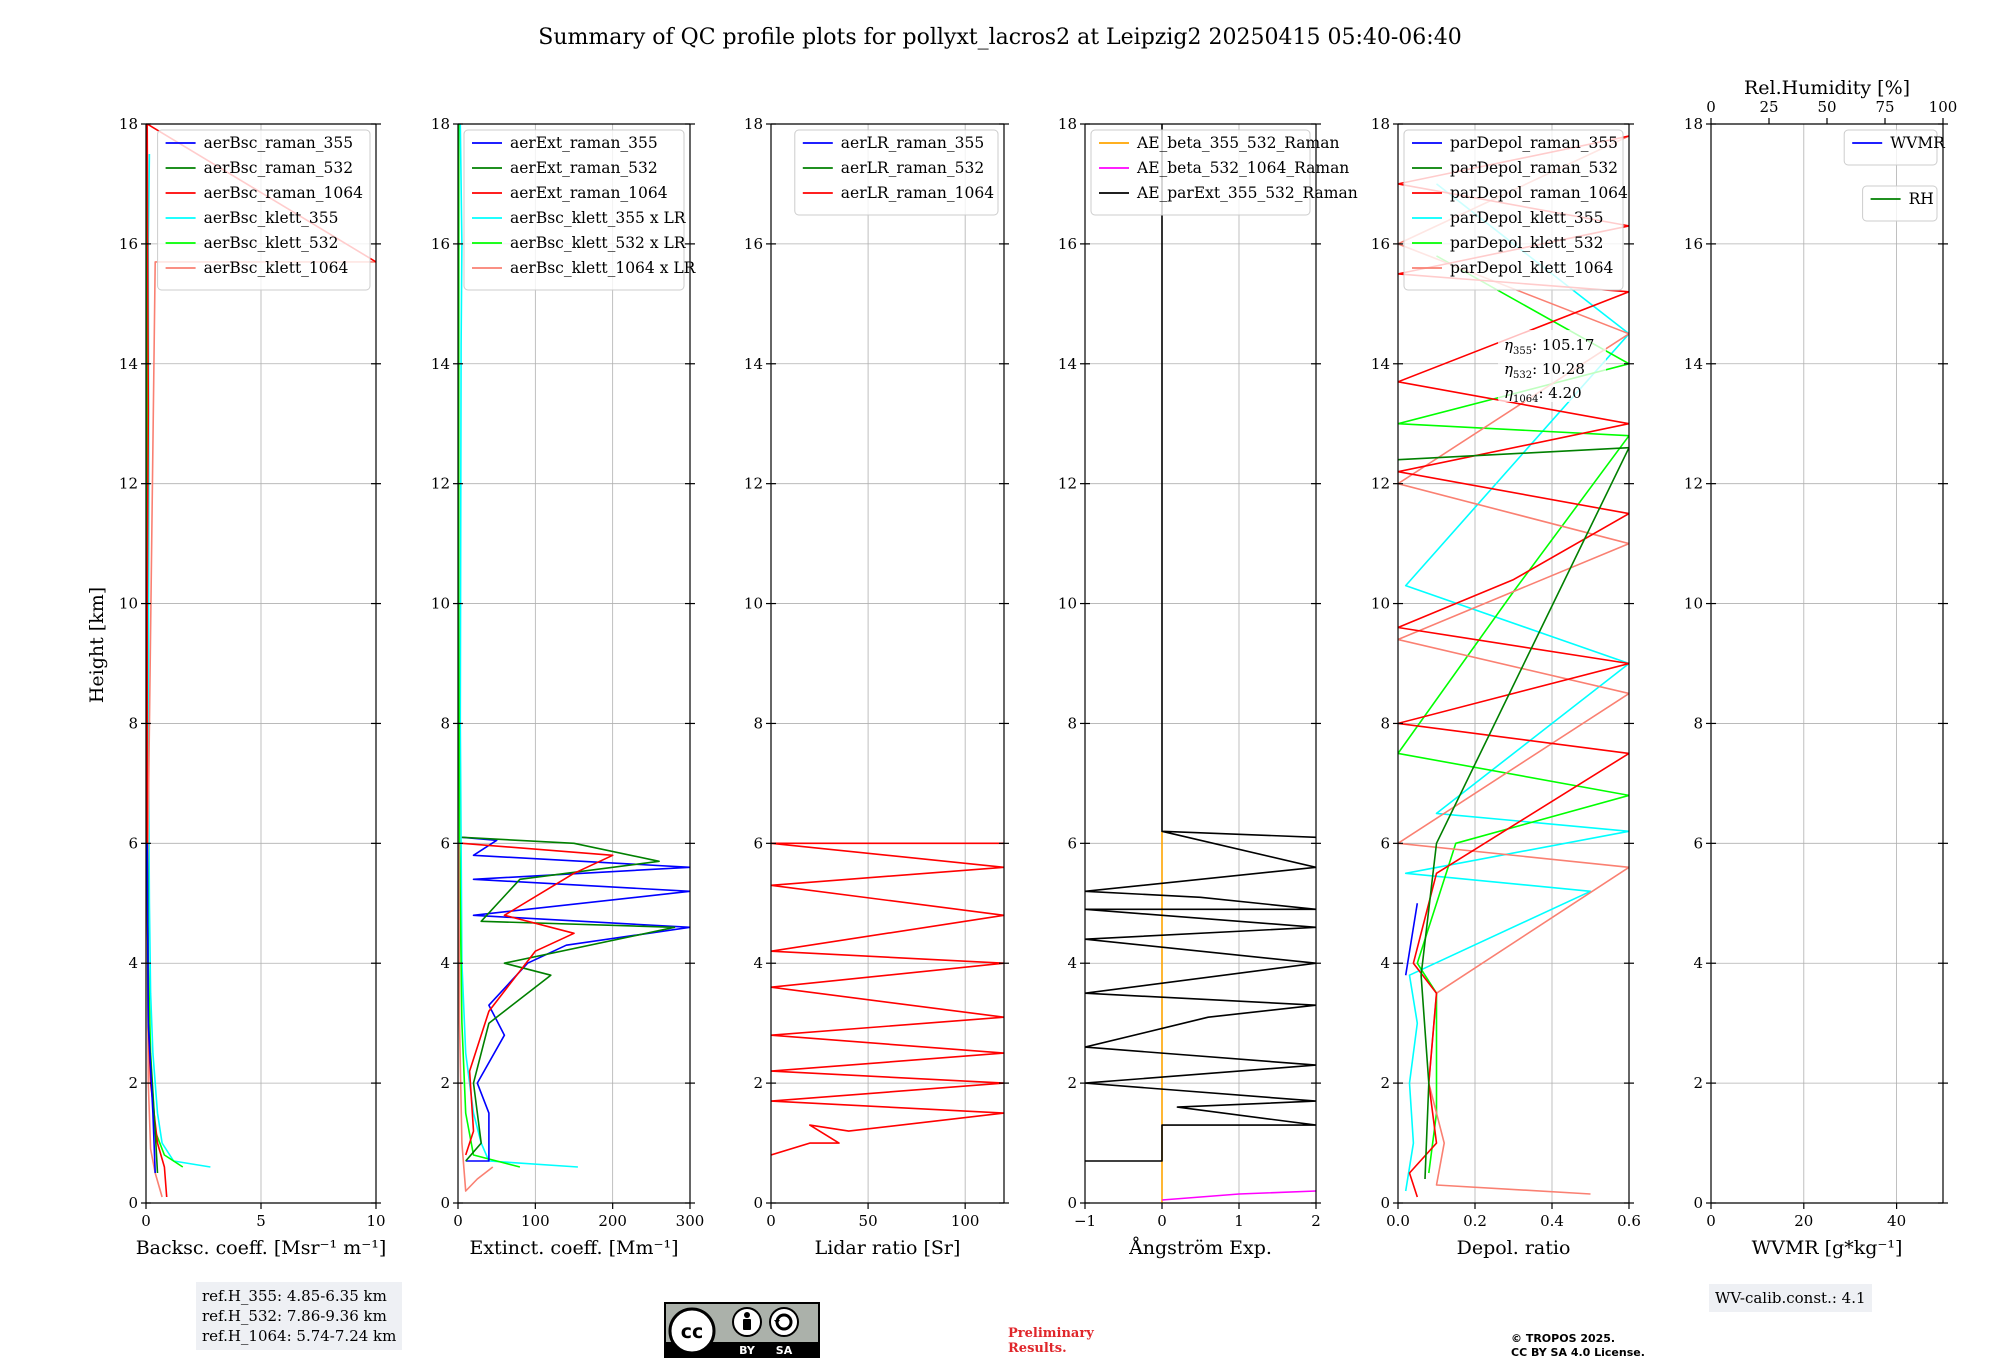 The height and width of the screenshot is (1360, 2000). Describe the element at coordinates (261, 1221) in the screenshot. I see `x-tick-label: 5` at that location.